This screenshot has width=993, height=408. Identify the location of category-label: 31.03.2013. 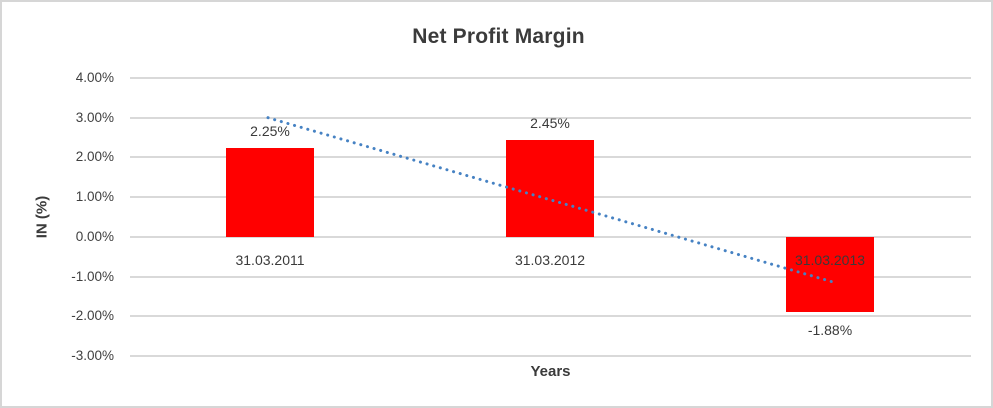
(830, 259).